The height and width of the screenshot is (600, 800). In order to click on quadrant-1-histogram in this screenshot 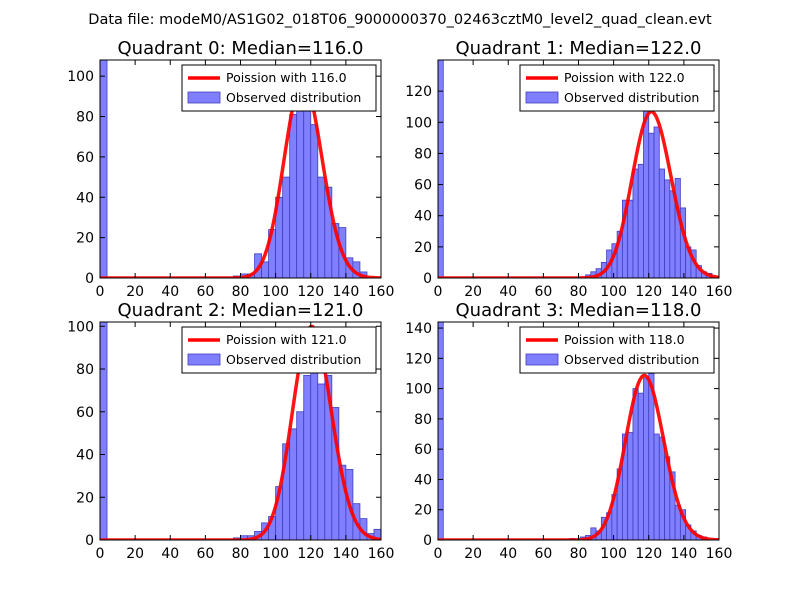, I will do `click(575, 169)`.